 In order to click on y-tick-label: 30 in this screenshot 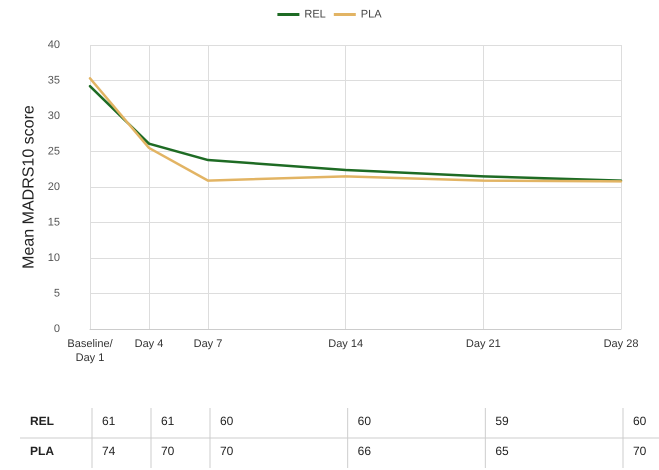, I will do `click(54, 116)`.